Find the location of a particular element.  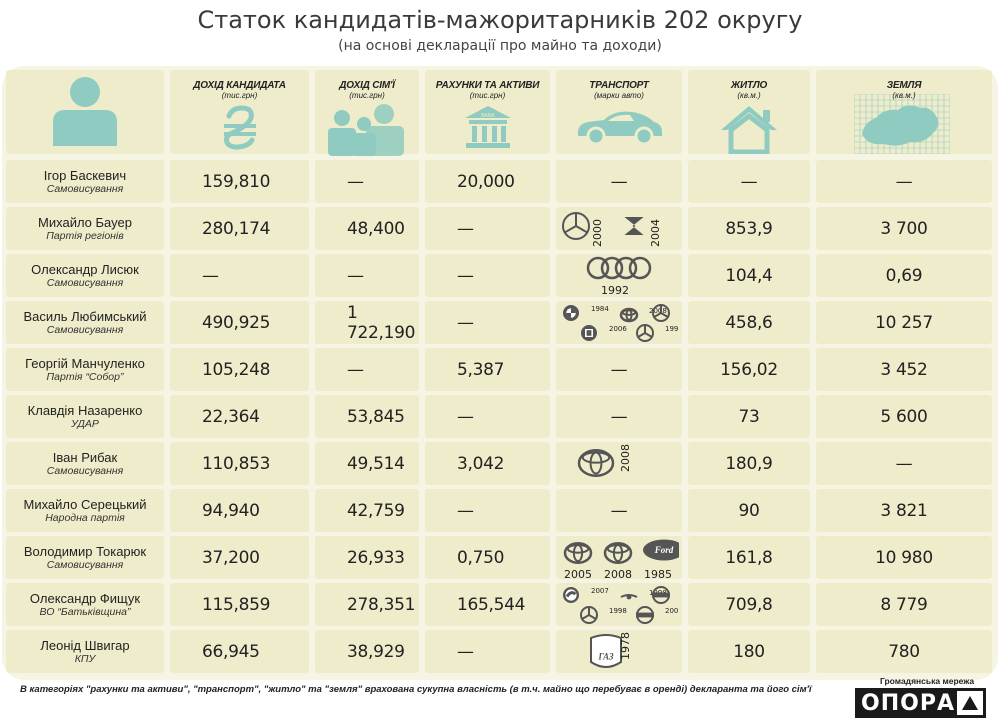

income-cell: 94,940 is located at coordinates (239, 510).